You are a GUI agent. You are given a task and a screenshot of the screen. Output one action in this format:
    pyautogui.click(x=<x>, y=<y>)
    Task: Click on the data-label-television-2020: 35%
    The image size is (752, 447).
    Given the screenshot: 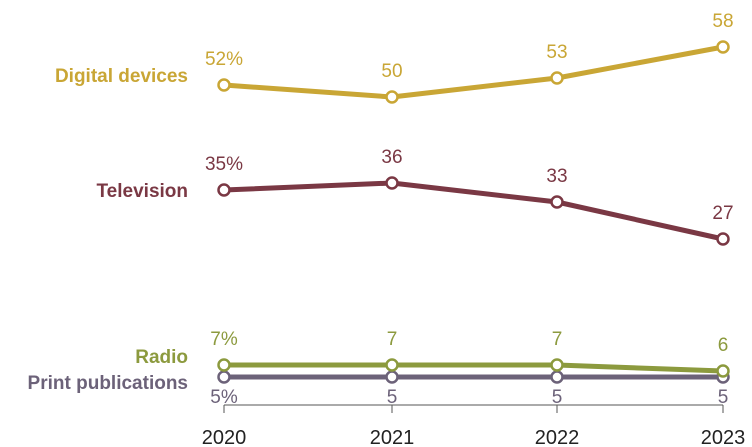 What is the action you would take?
    pyautogui.click(x=224, y=164)
    